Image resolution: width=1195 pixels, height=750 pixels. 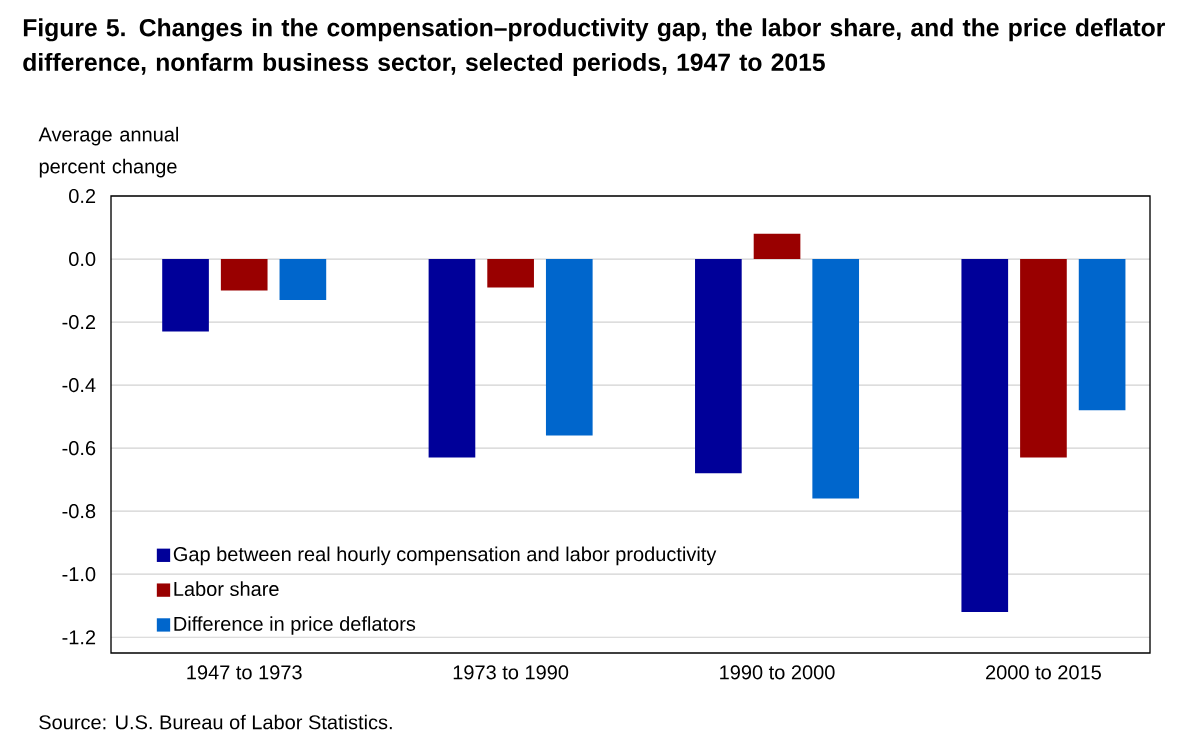 I want to click on legend-label: Gap between real hourly compensation and labor productivity, so click(x=445, y=556).